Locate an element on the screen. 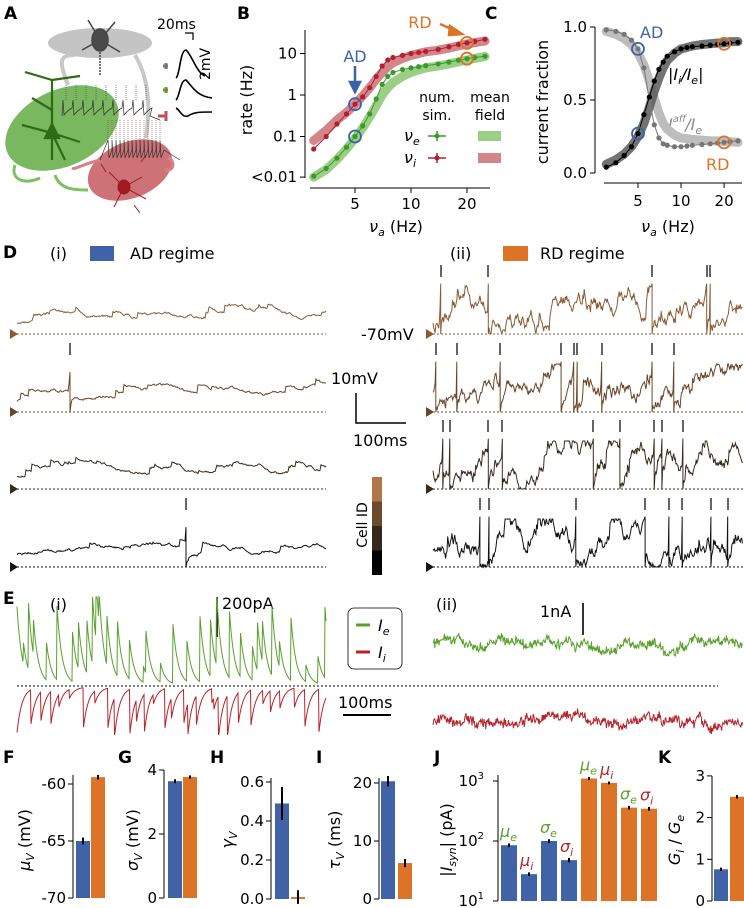 The image size is (744, 908). c-rd-annotation: RD is located at coordinates (717, 164).